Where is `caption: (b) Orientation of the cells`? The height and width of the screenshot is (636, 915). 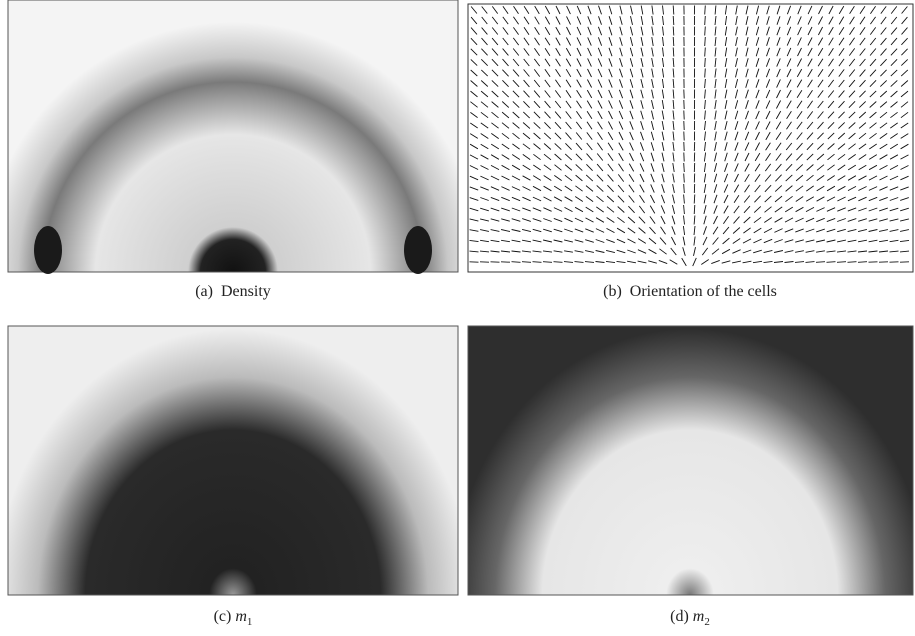 caption: (b) Orientation of the cells is located at coordinates (690, 291).